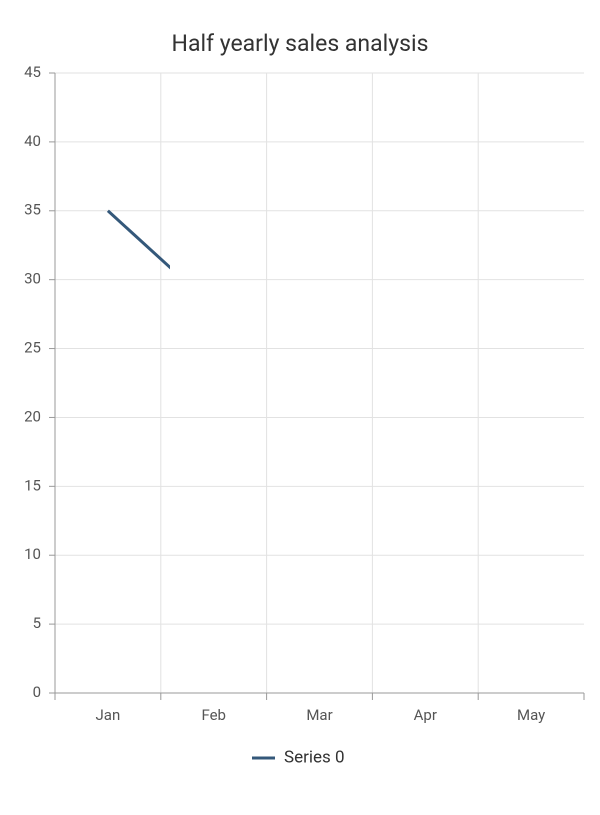  What do you see at coordinates (32, 72) in the screenshot?
I see `y-tick-label: 45` at bounding box center [32, 72].